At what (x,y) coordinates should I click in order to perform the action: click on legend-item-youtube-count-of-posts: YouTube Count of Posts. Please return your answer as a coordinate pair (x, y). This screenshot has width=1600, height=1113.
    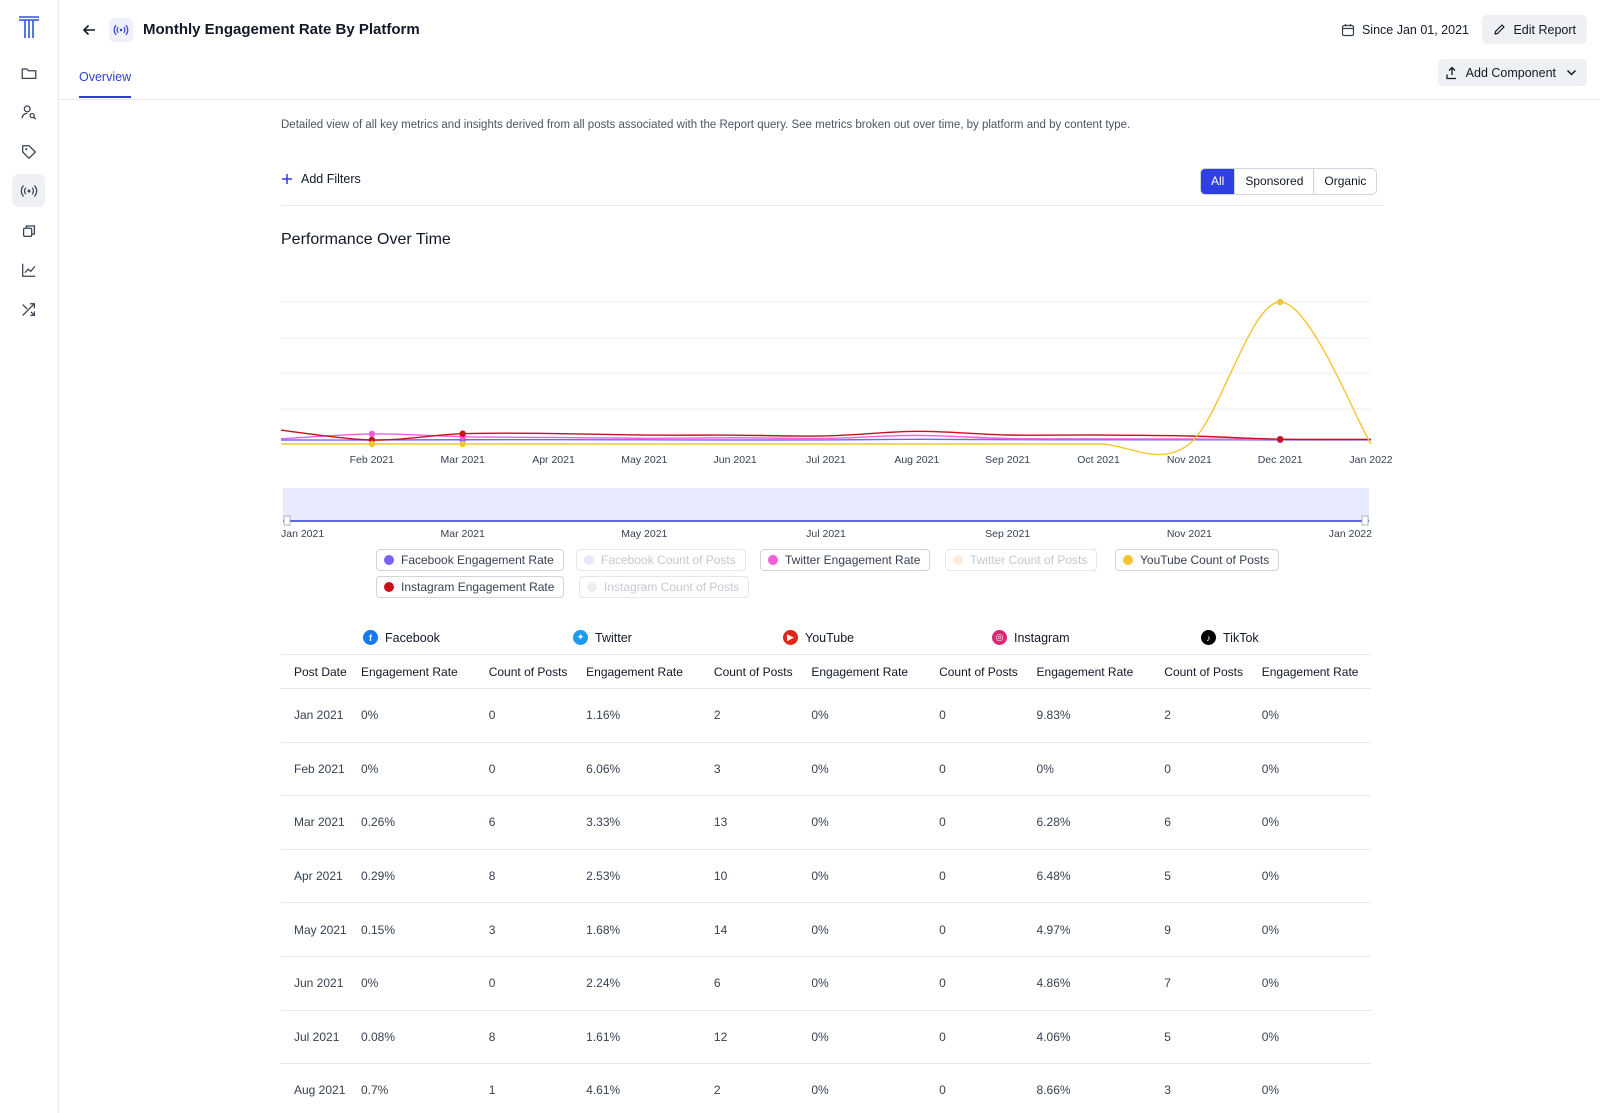
    Looking at the image, I should click on (1197, 560).